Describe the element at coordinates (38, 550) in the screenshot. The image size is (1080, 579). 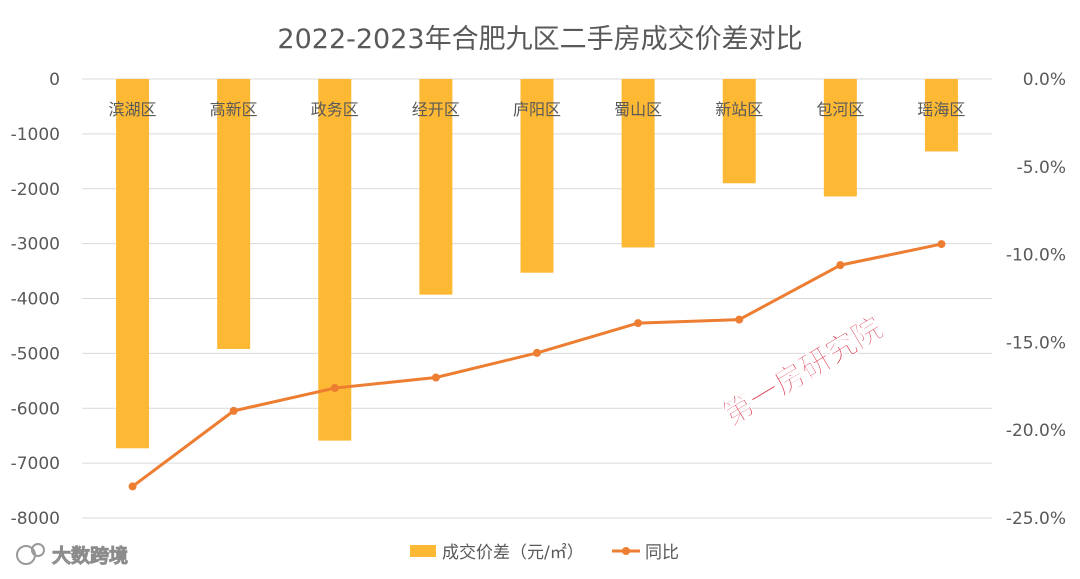
I see `brand-logo-icon-dot` at that location.